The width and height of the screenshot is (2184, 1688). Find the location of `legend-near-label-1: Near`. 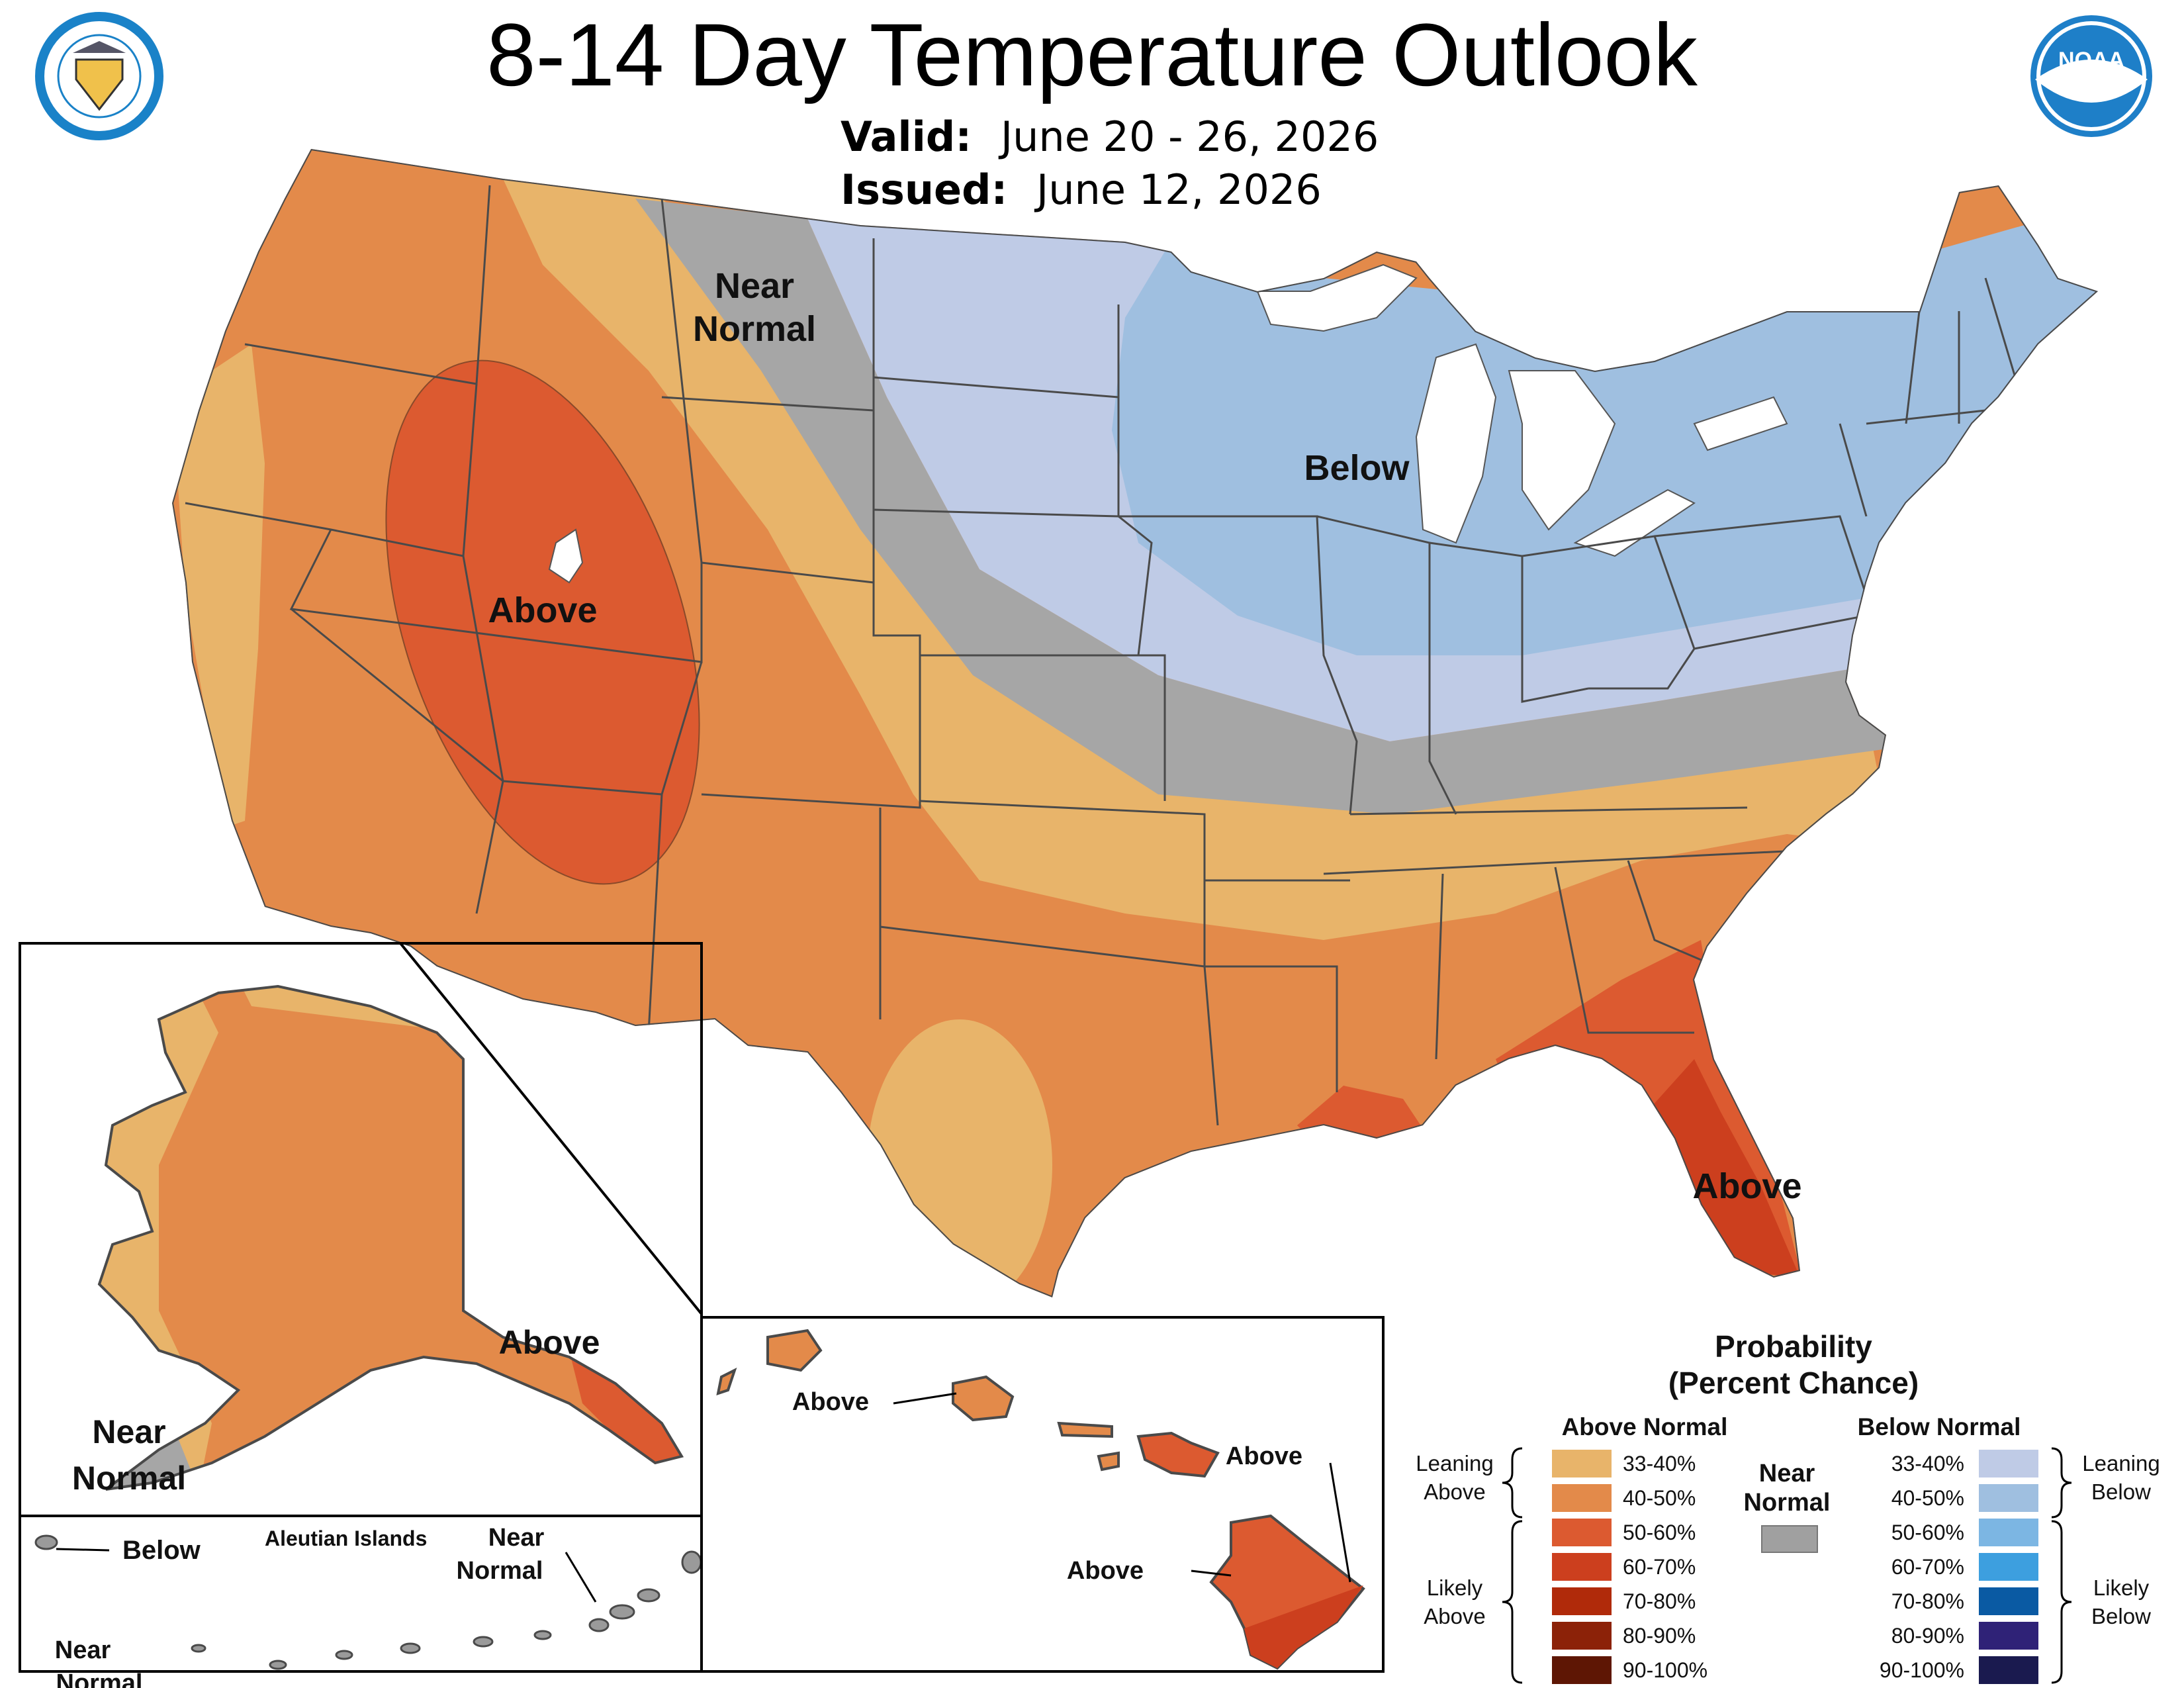

legend-near-label-1: Near is located at coordinates (1787, 1473).